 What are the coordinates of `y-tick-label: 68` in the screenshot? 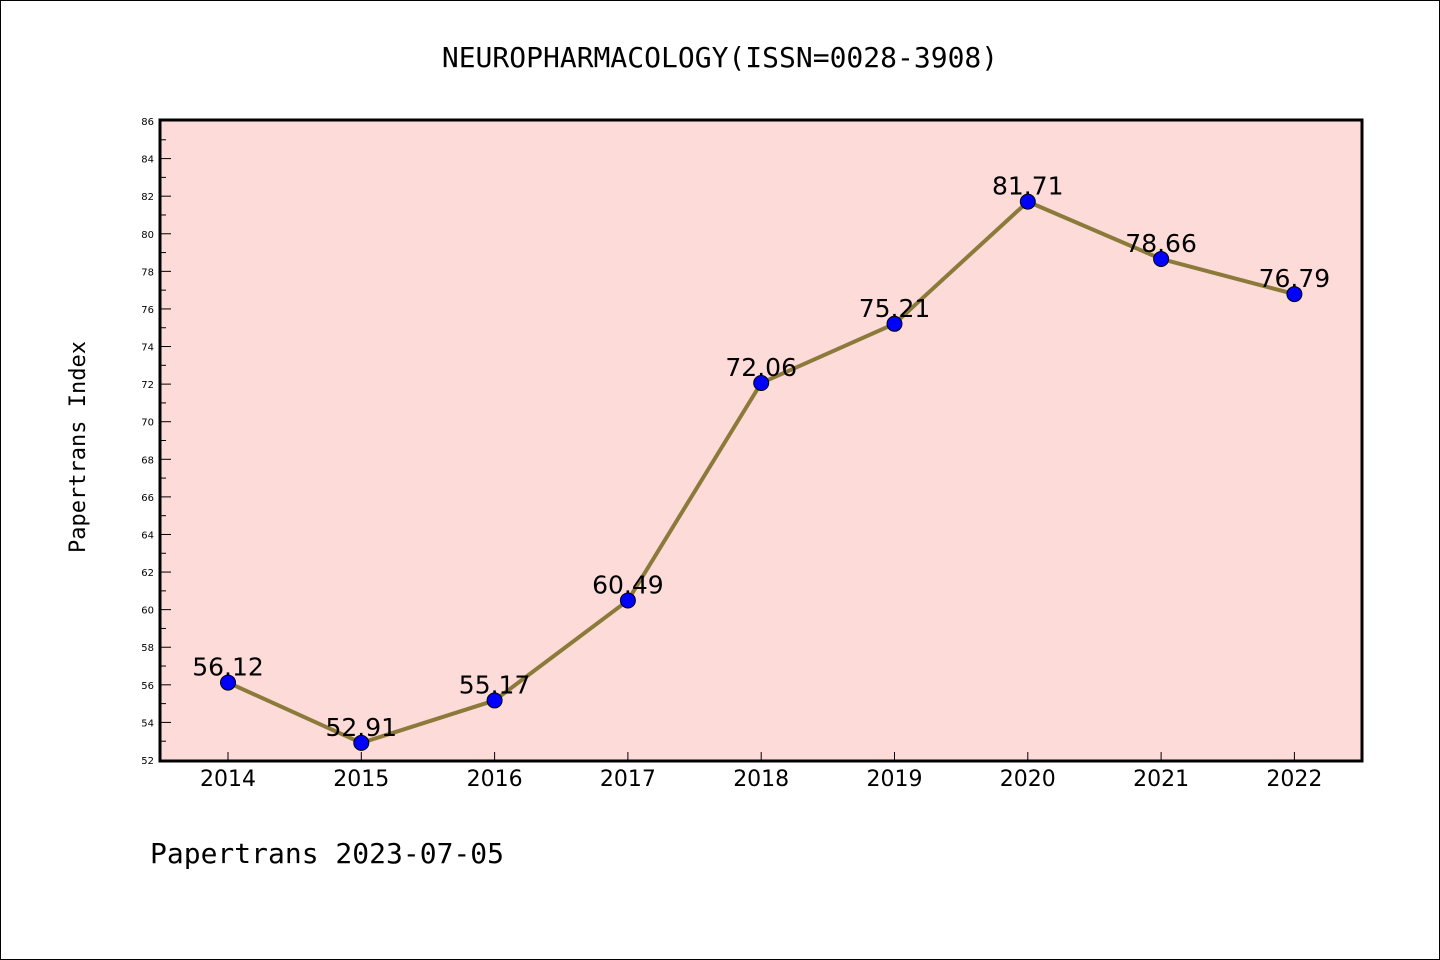 It's located at (147, 460).